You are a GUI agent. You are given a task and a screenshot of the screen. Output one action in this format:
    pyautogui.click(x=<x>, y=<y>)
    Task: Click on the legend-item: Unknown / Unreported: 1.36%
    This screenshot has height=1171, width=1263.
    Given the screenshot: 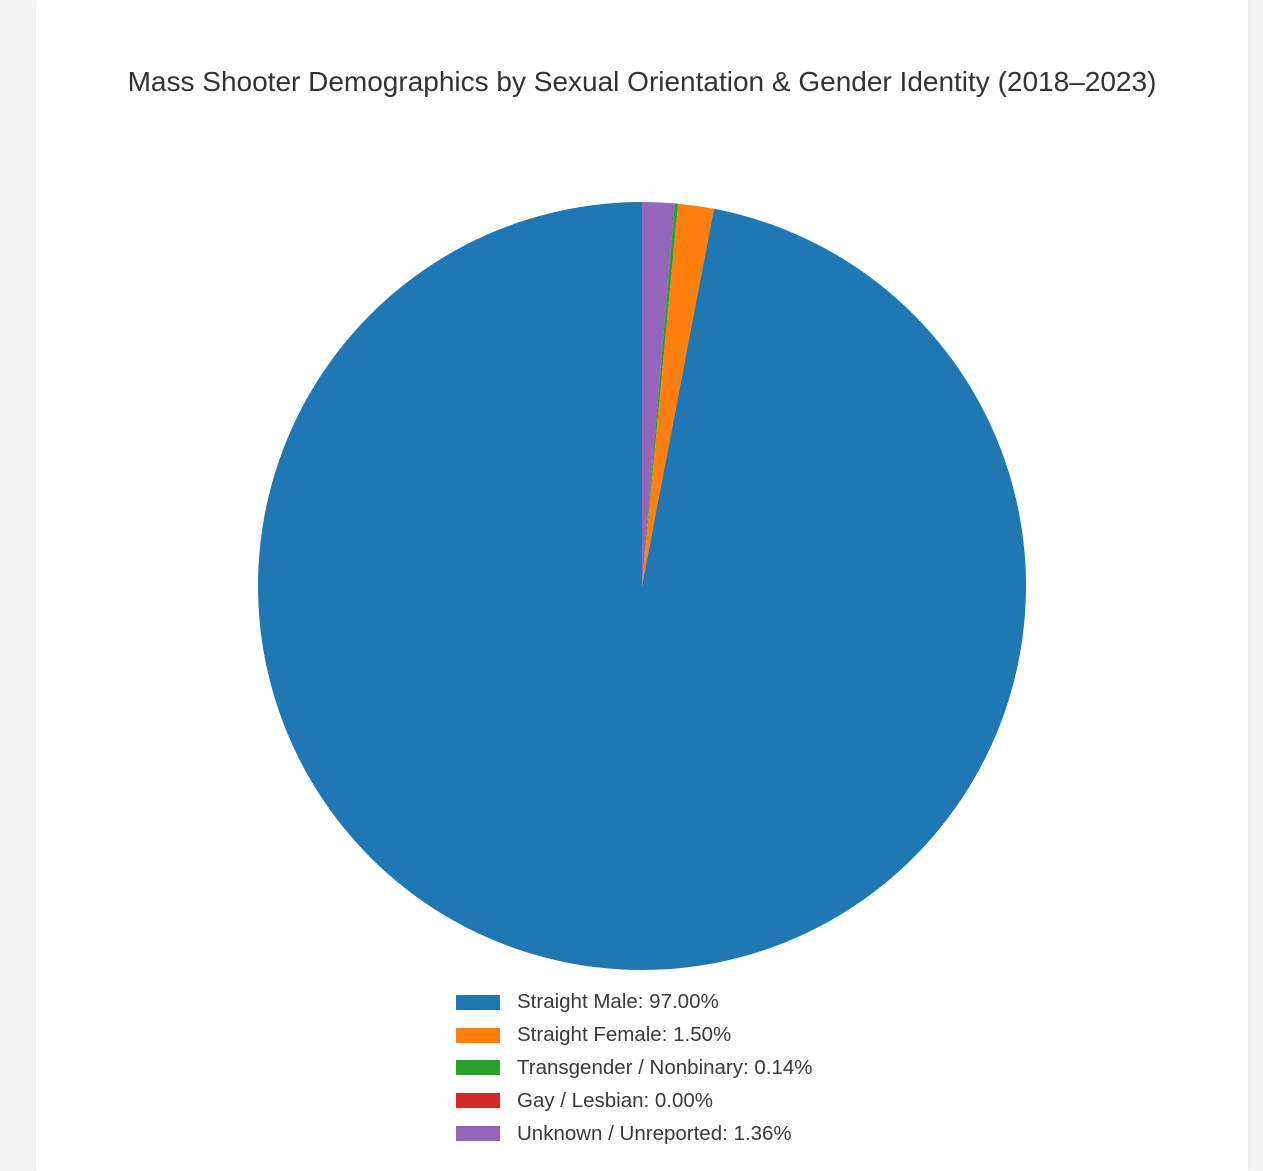 What is the action you would take?
    pyautogui.click(x=634, y=1133)
    